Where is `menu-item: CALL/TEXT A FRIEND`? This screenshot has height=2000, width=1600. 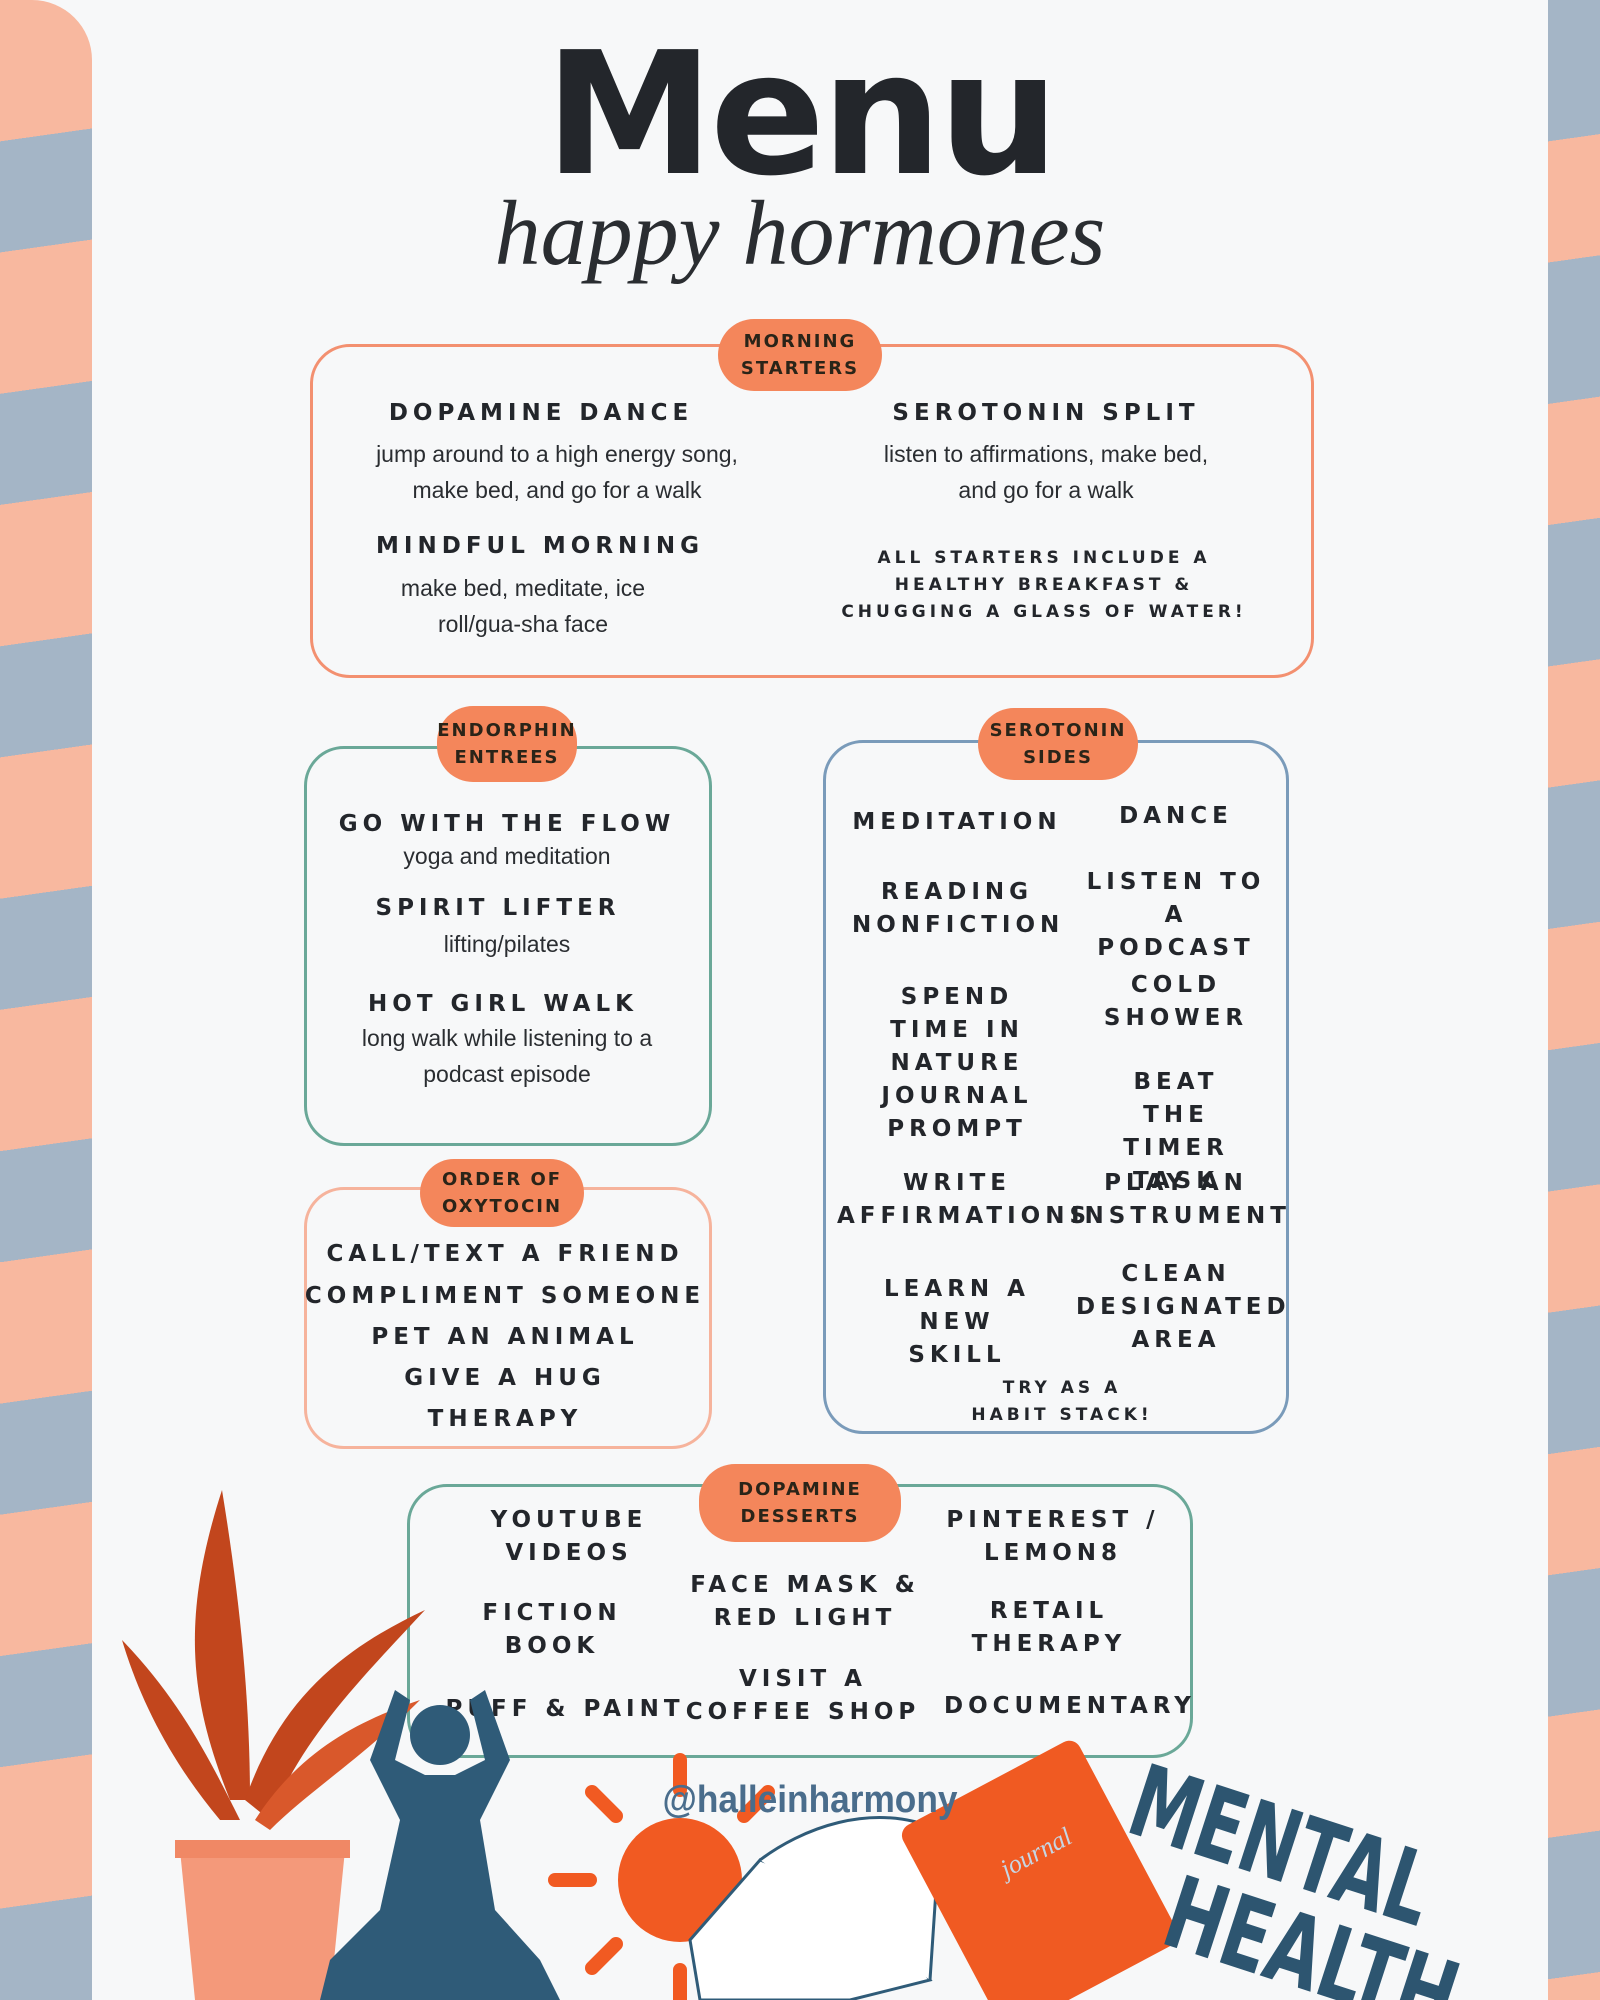
menu-item: CALL/TEXT A FRIEND is located at coordinates (505, 1254).